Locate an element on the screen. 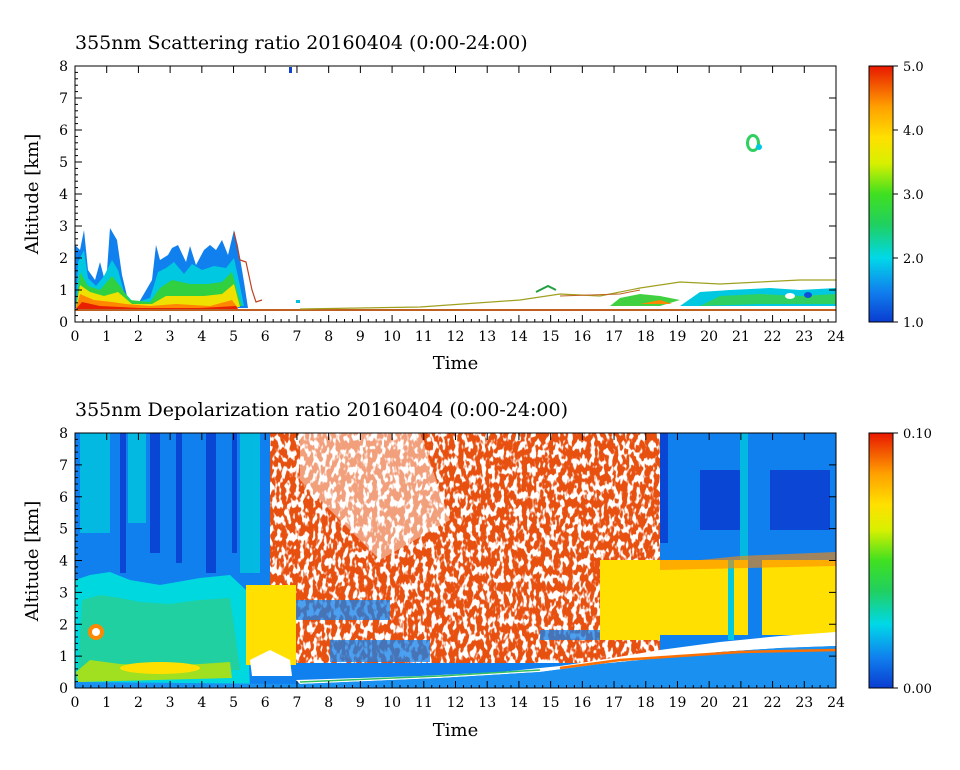  scattering-y-label: Altitude [km] is located at coordinates (32, 195).